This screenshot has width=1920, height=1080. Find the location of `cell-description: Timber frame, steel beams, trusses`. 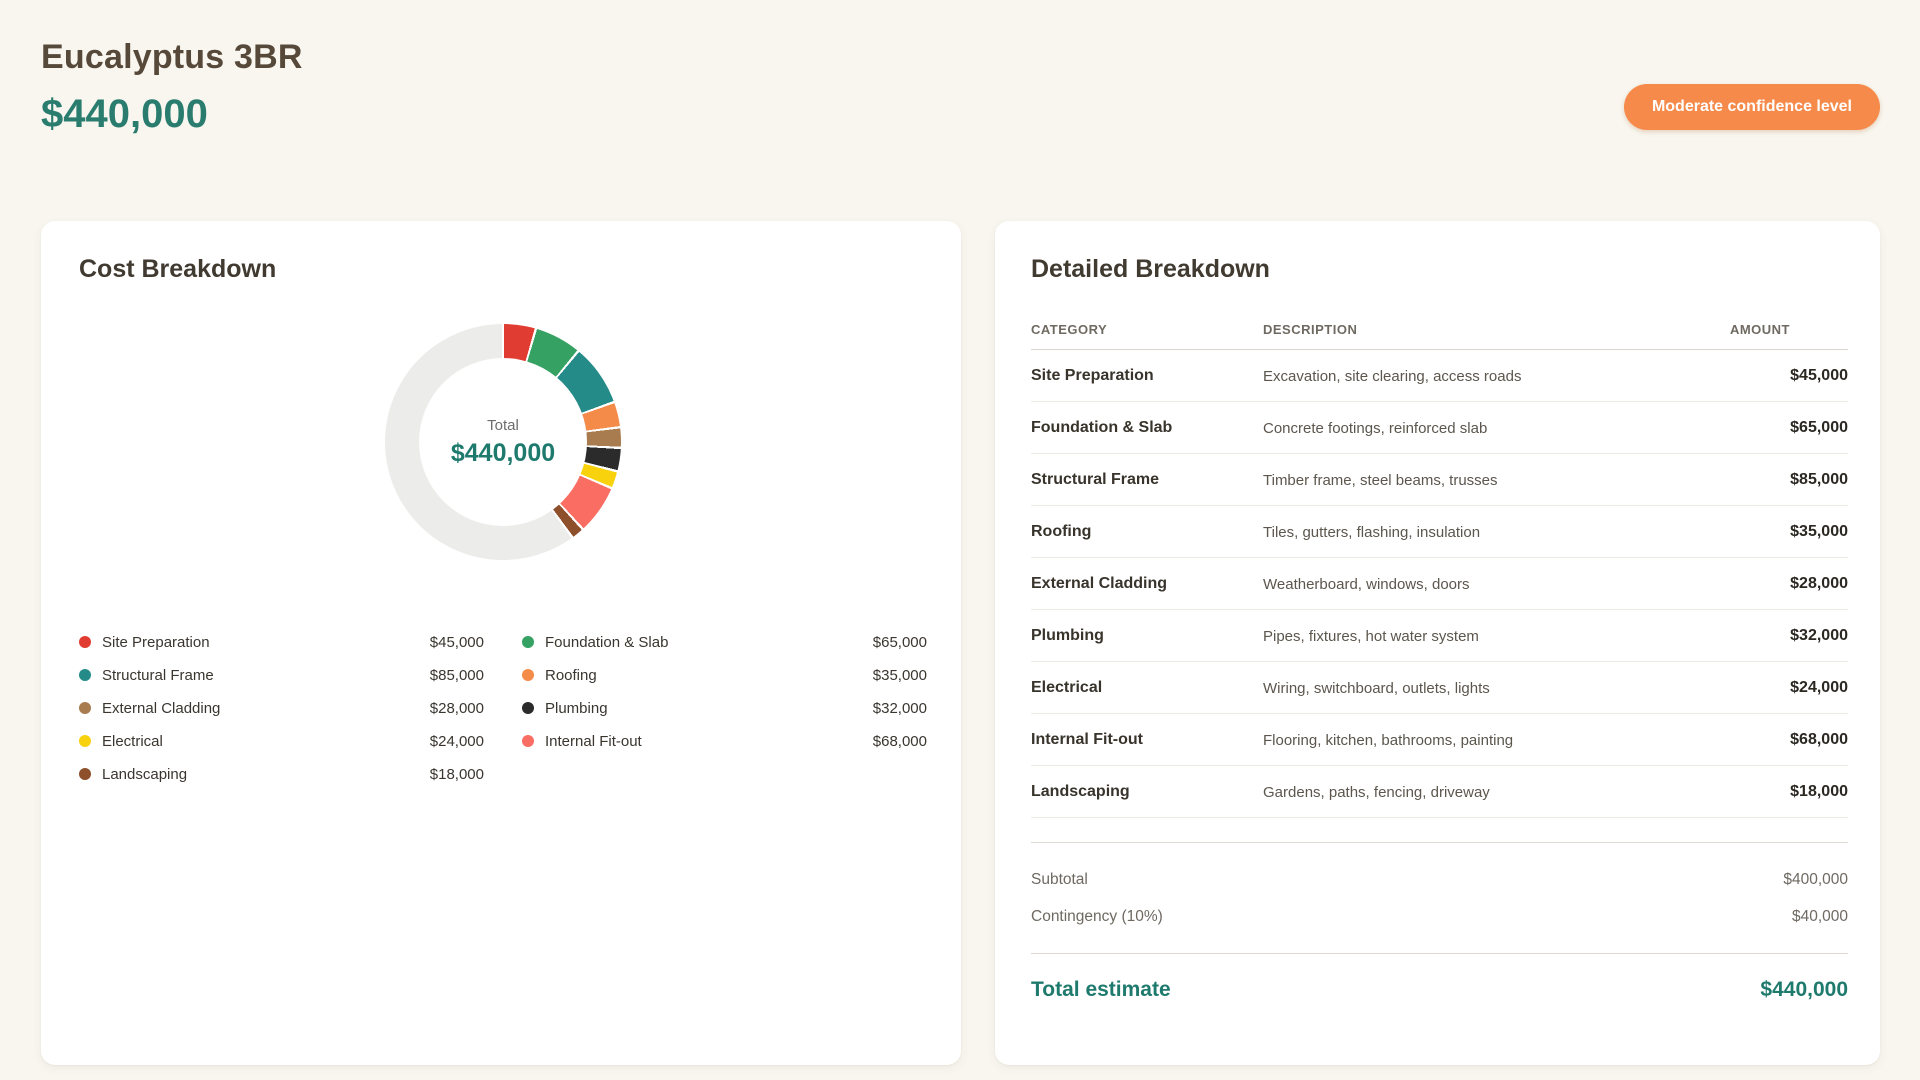

cell-description: Timber frame, steel beams, trusses is located at coordinates (1380, 480).